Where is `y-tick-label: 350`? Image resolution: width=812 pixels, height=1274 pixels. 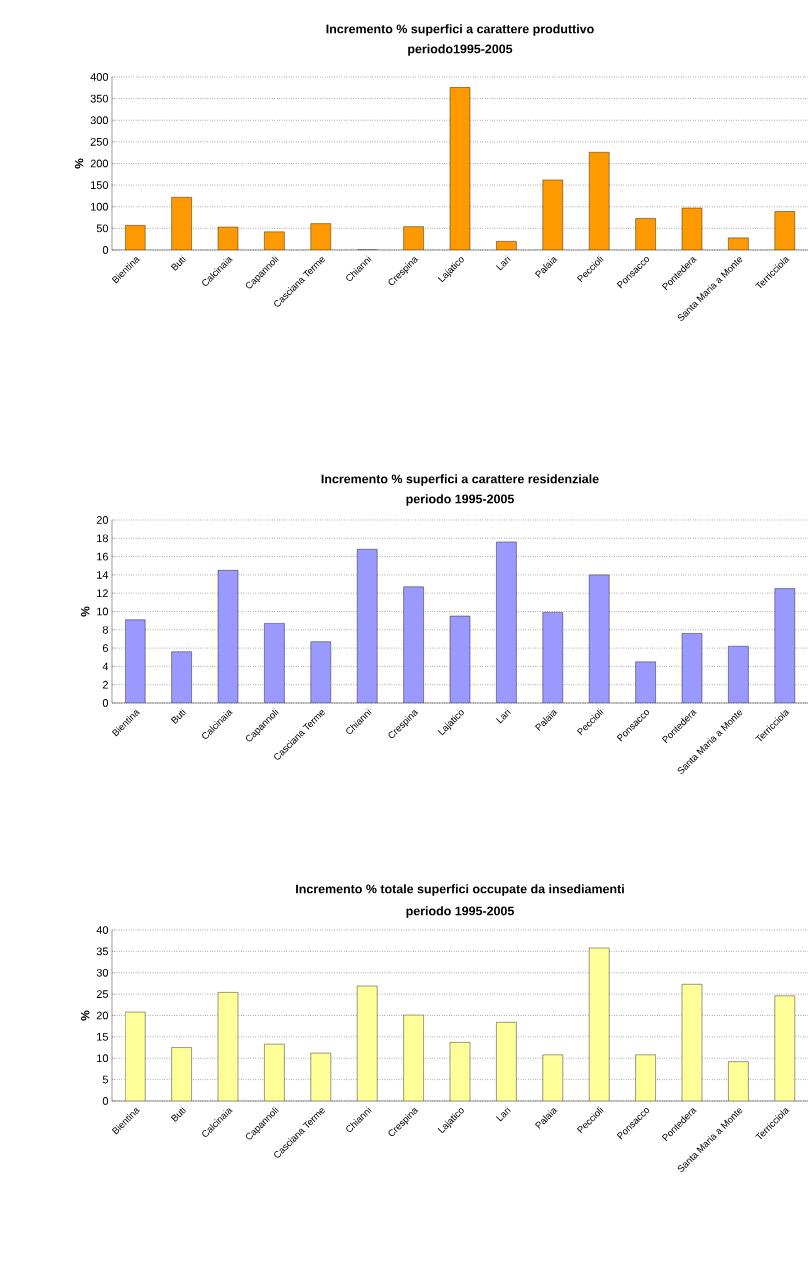
y-tick-label: 350 is located at coordinates (99, 98).